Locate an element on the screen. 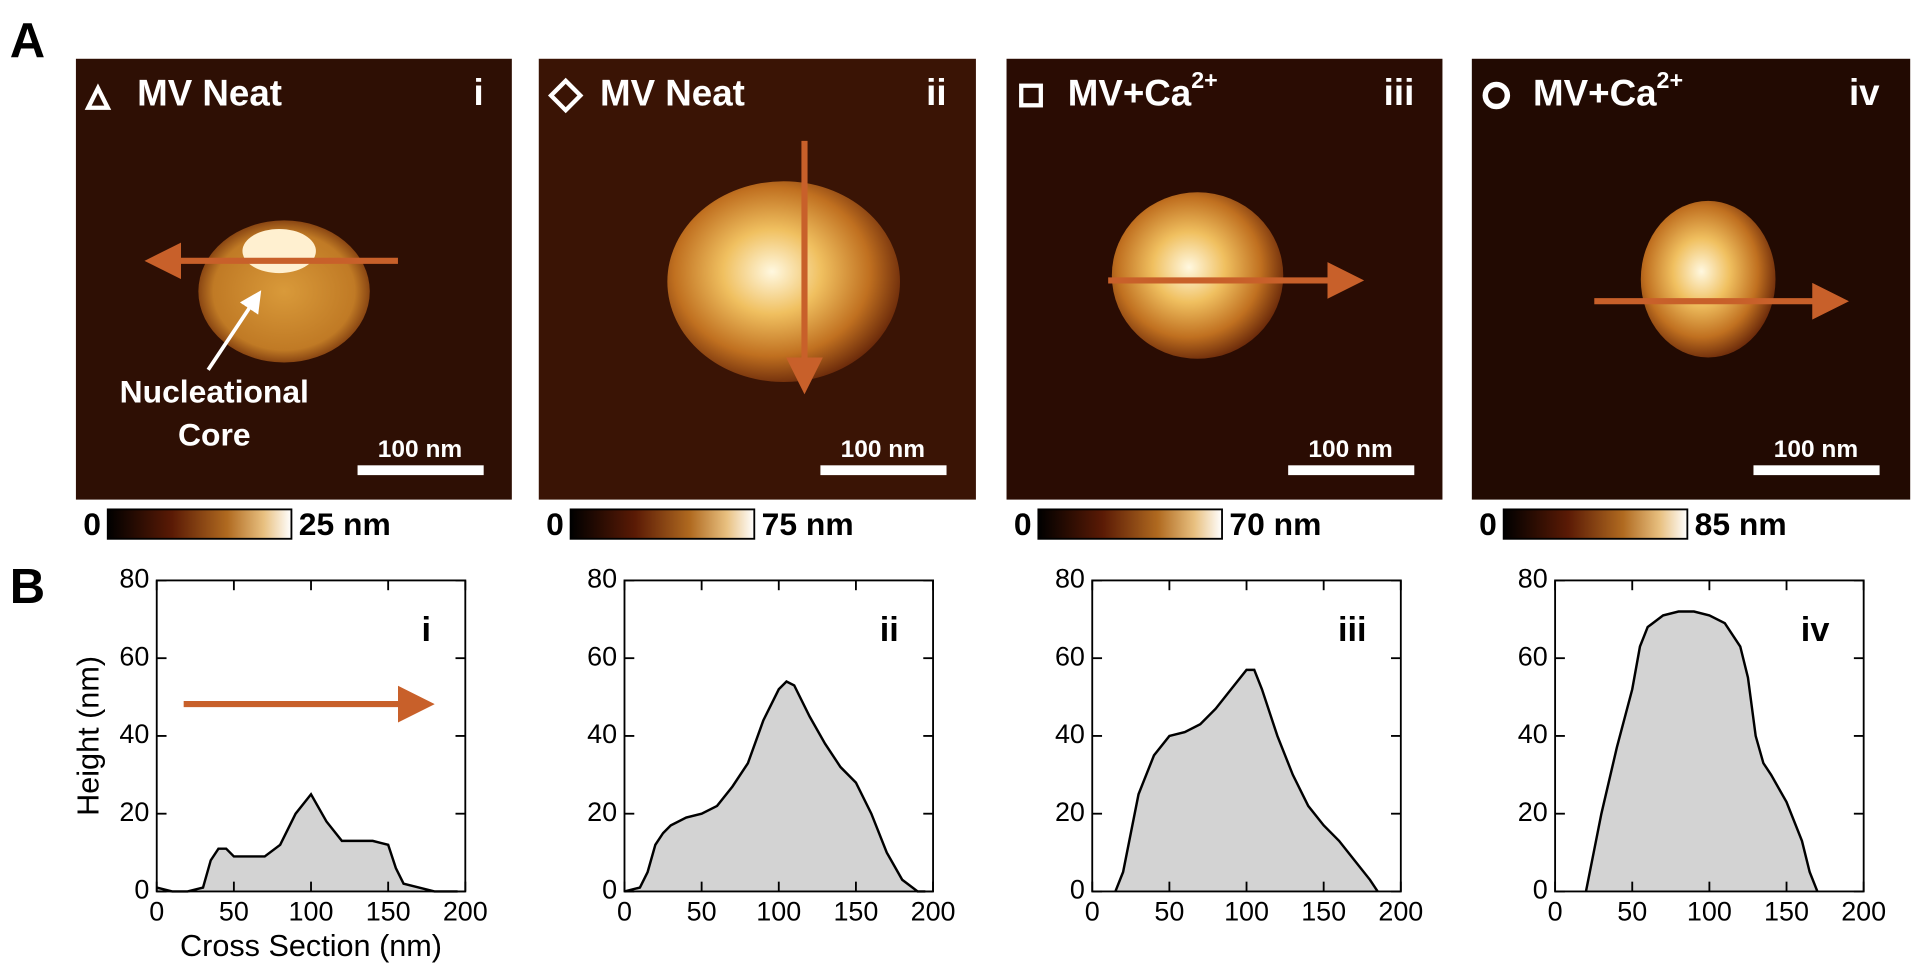 The width and height of the screenshot is (1920, 979). colorbar-max: 75 nm is located at coordinates (808, 524).